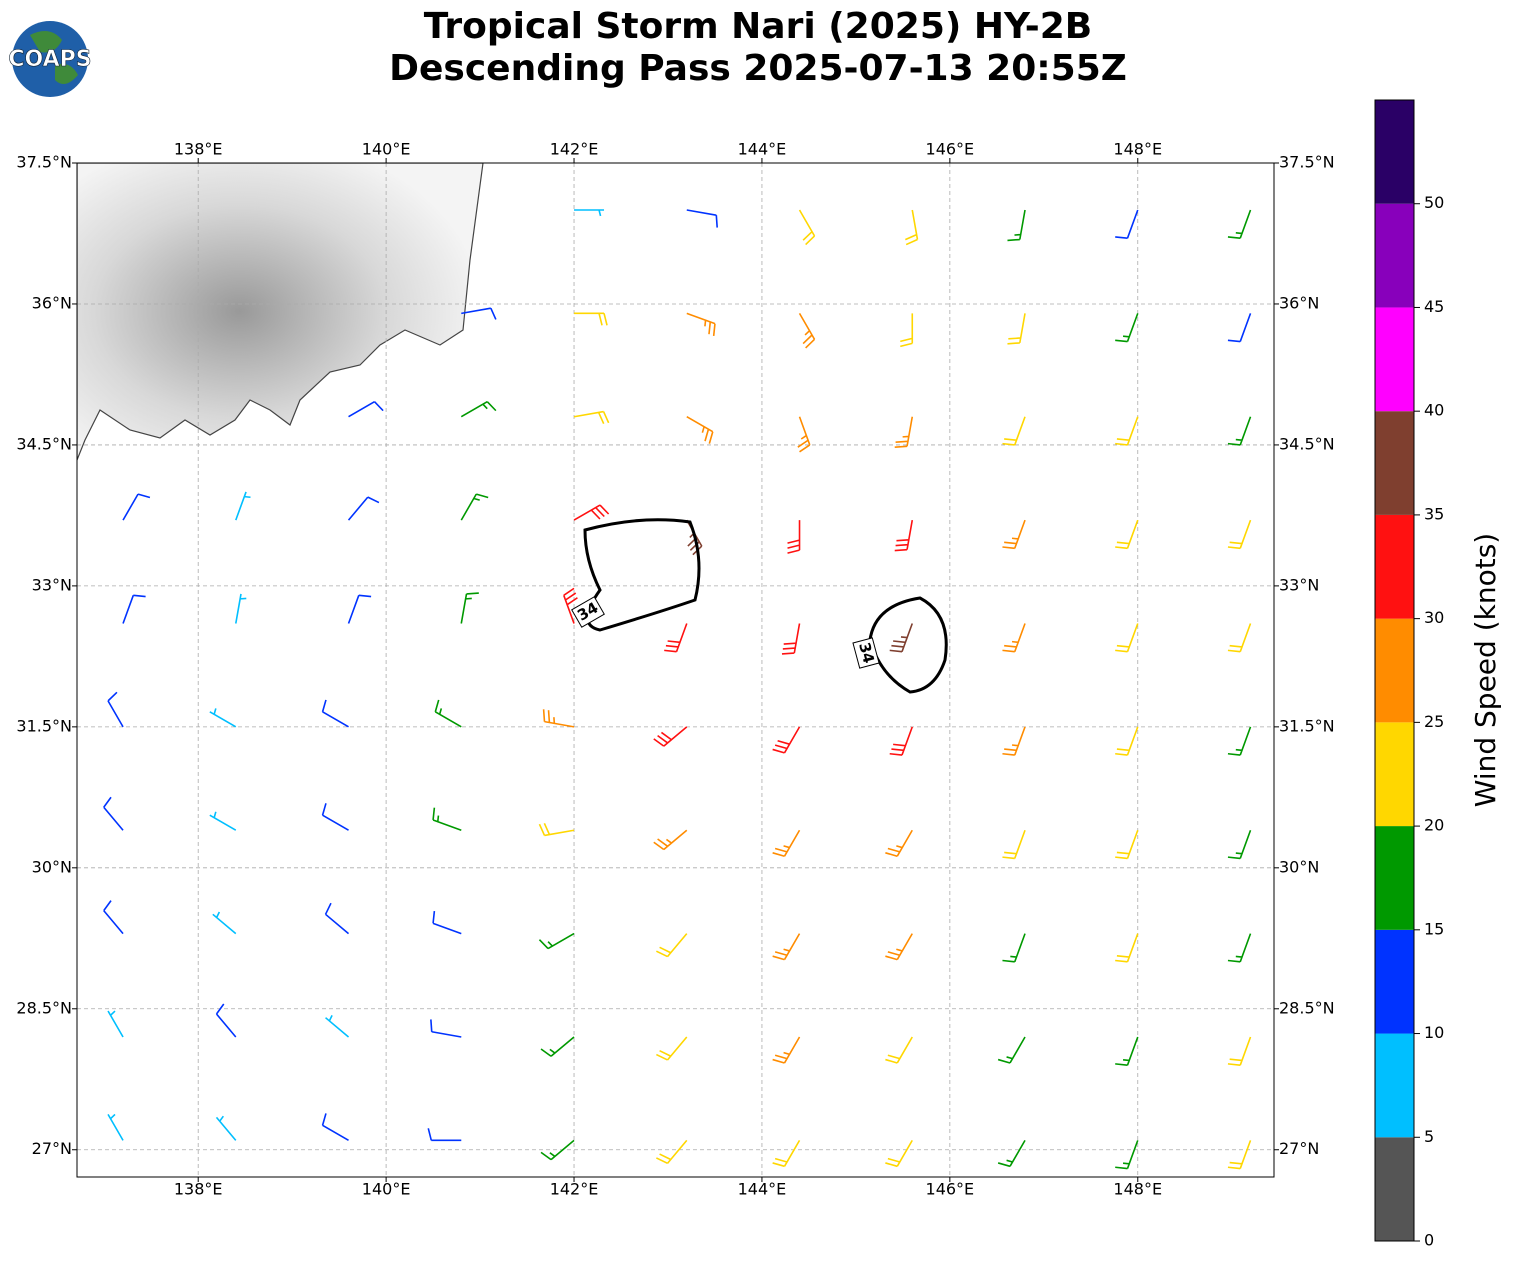  I want to click on chart-subtitle: Descending Pass 2025-07-13 20:55Z, so click(758, 68).